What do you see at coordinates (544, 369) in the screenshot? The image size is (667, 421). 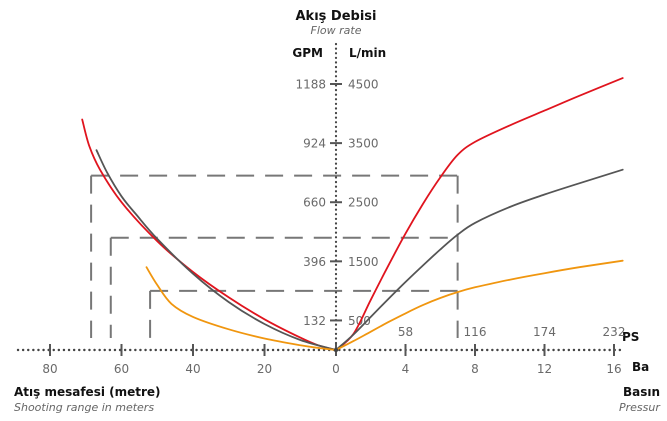 I see `bar-tick-label: 12` at bounding box center [544, 369].